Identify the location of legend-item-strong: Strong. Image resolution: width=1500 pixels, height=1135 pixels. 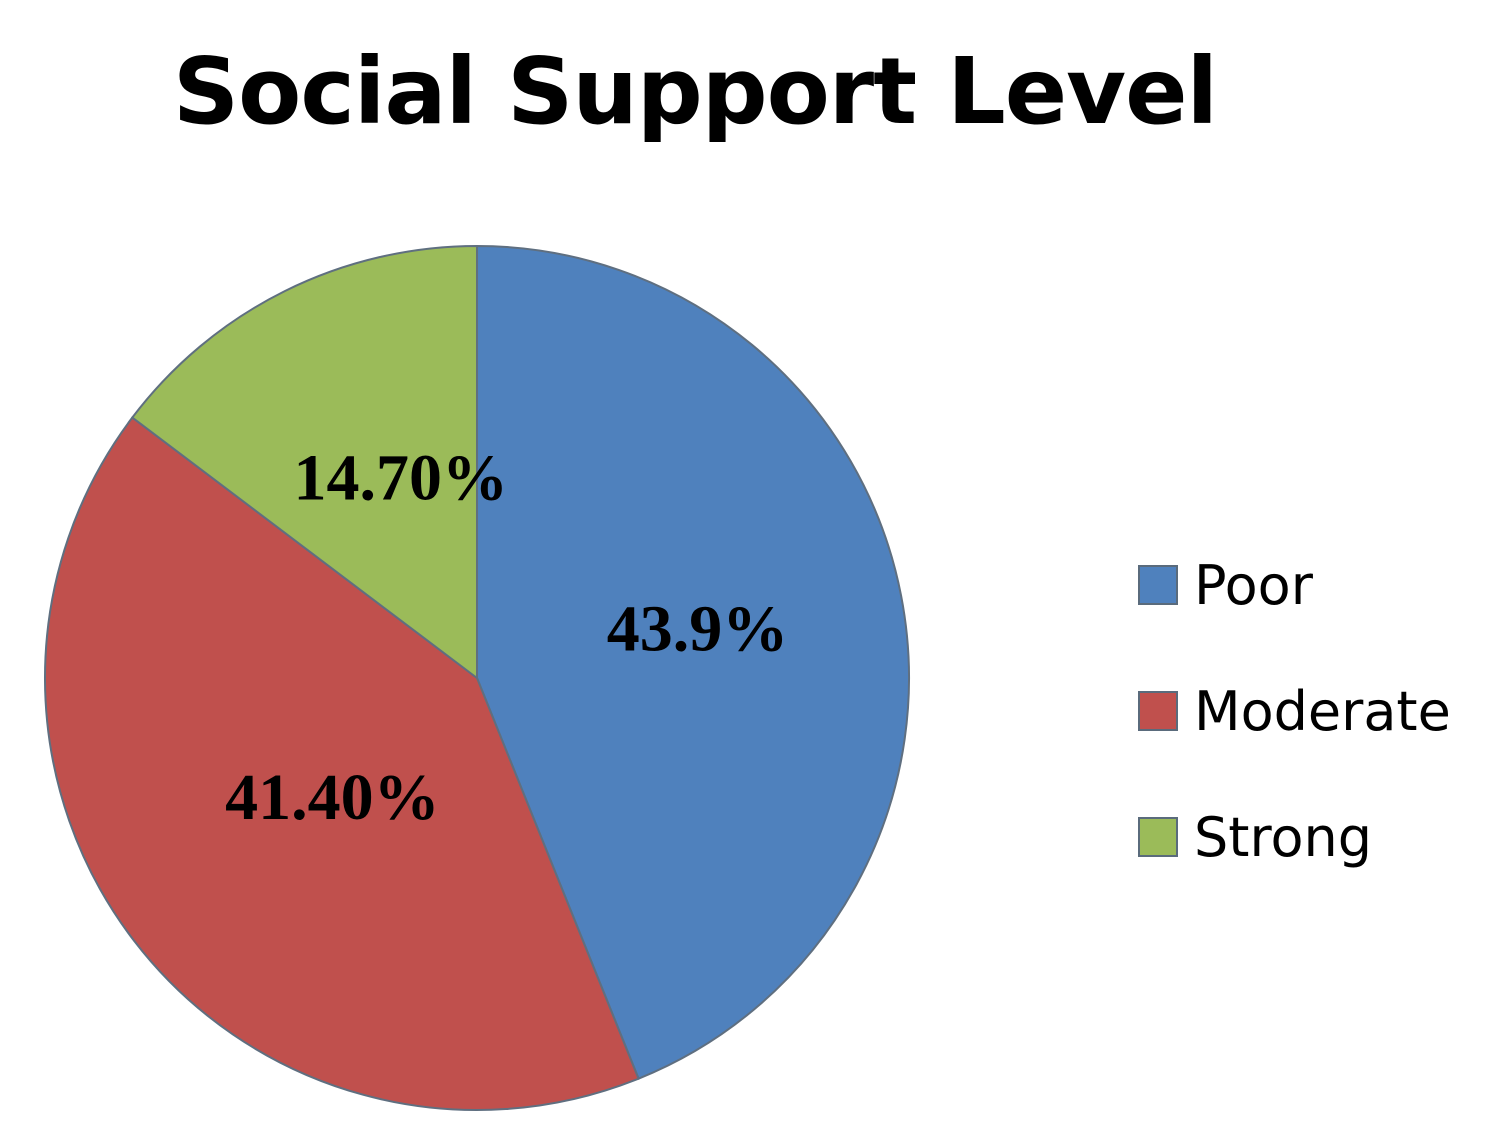
(1294, 837).